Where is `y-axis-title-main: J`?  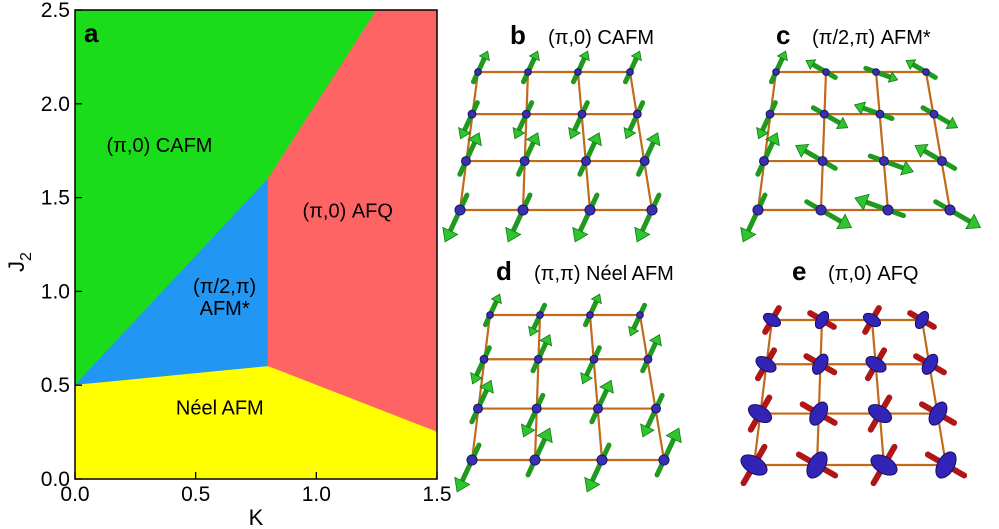
y-axis-title-main: J is located at coordinates (16, 266).